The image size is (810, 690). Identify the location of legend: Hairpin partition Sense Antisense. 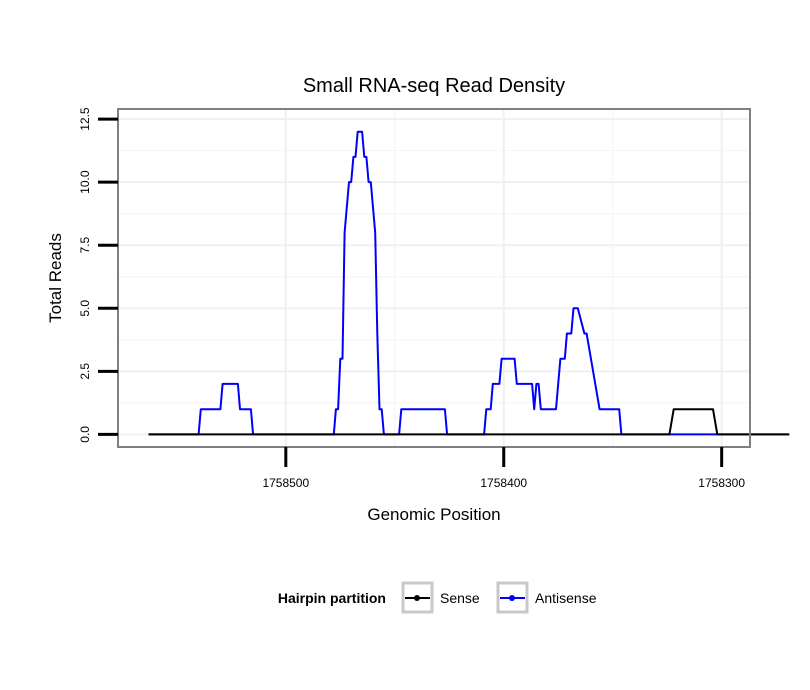
(437, 597).